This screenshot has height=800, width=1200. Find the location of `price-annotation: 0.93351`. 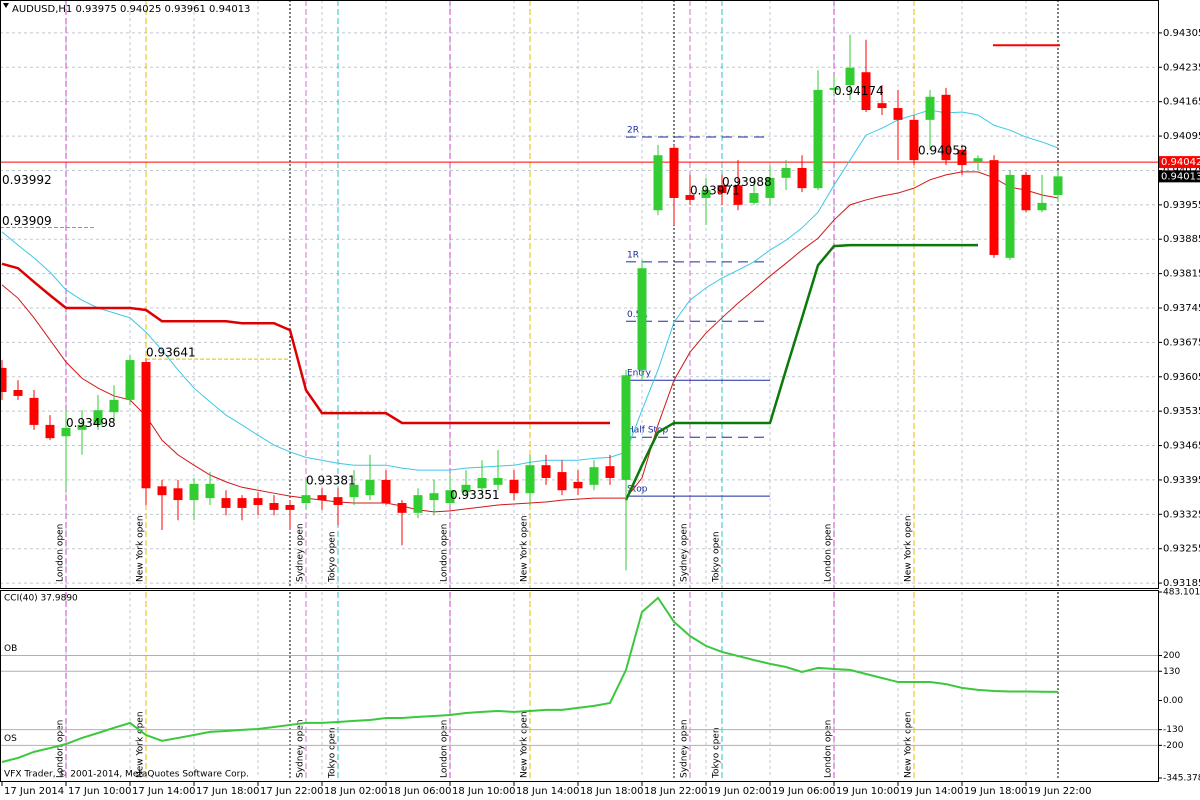

price-annotation: 0.93351 is located at coordinates (475, 495).